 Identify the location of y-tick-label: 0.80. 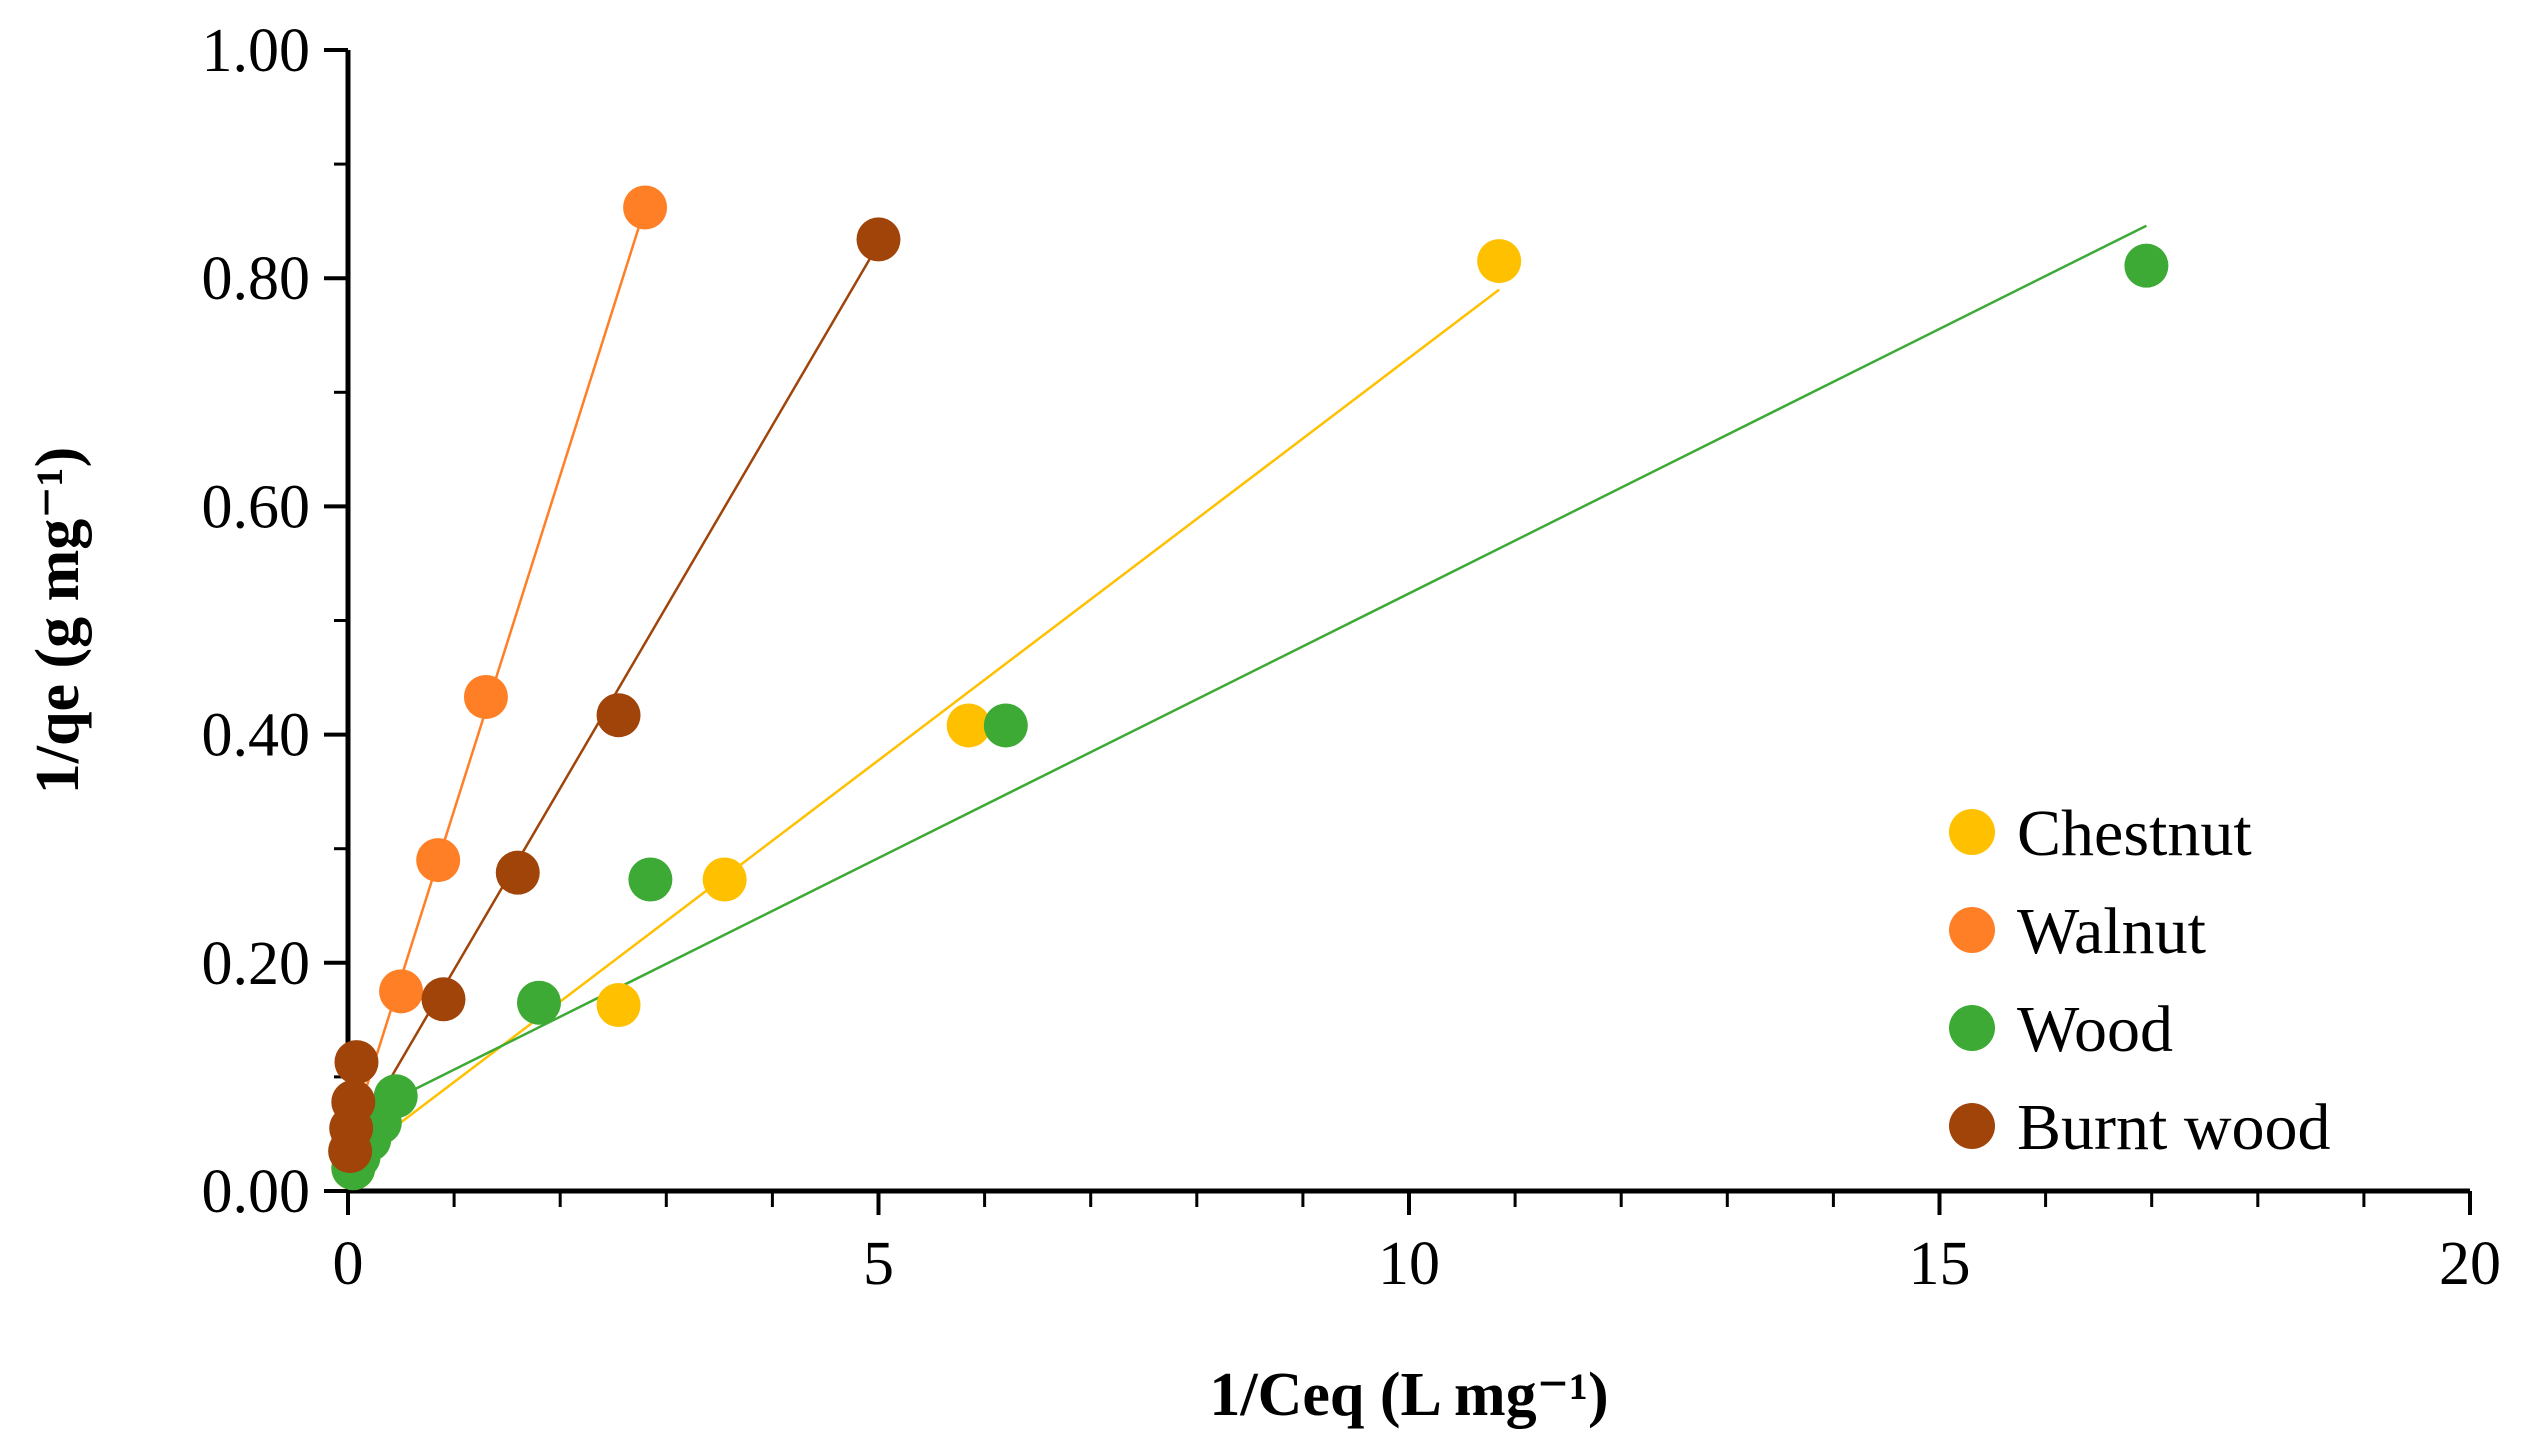
(256, 279).